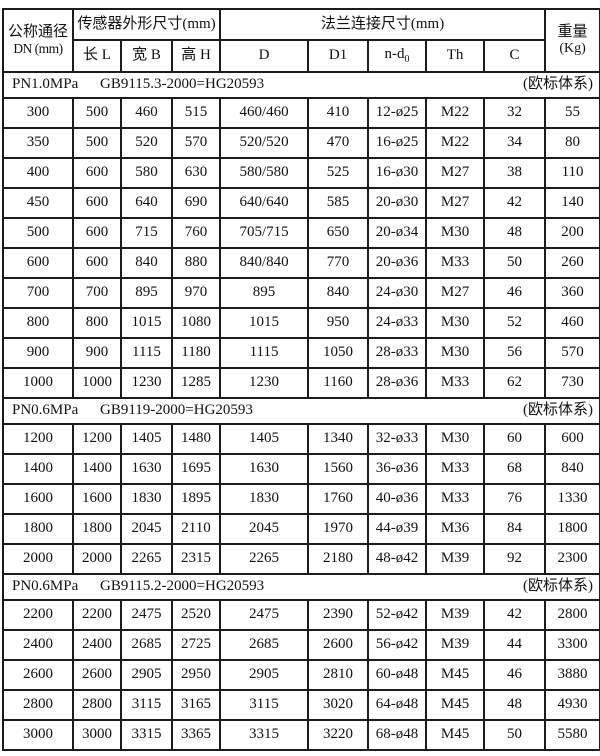 Image resolution: width=600 pixels, height=756 pixels. I want to click on data-cell: M22, so click(455, 143).